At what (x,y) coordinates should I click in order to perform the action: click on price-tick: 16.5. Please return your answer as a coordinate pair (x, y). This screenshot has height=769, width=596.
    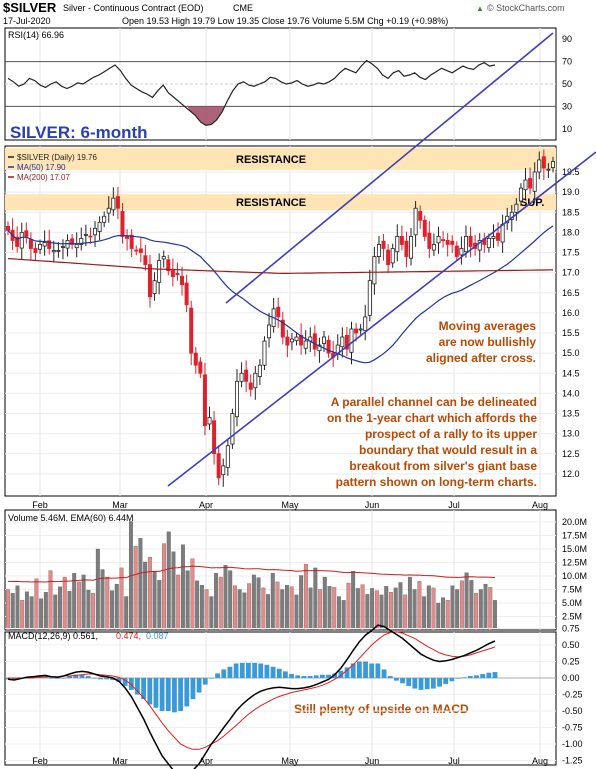
    Looking at the image, I should click on (571, 293).